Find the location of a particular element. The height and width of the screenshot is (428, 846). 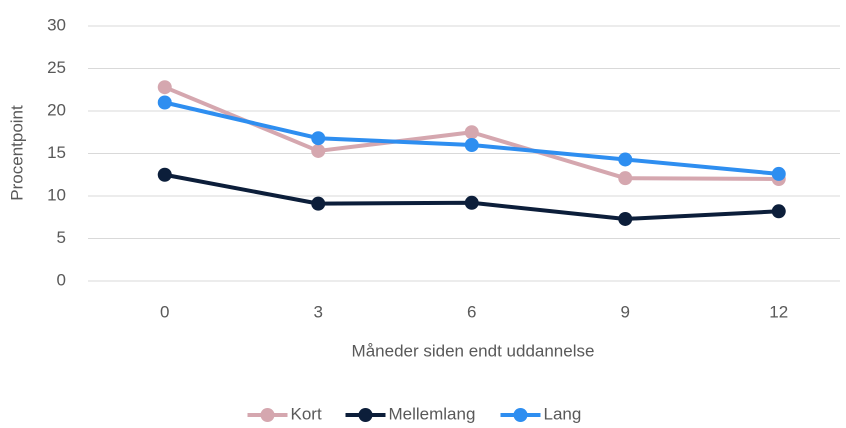

y-tick-label: 25 is located at coordinates (56, 67).